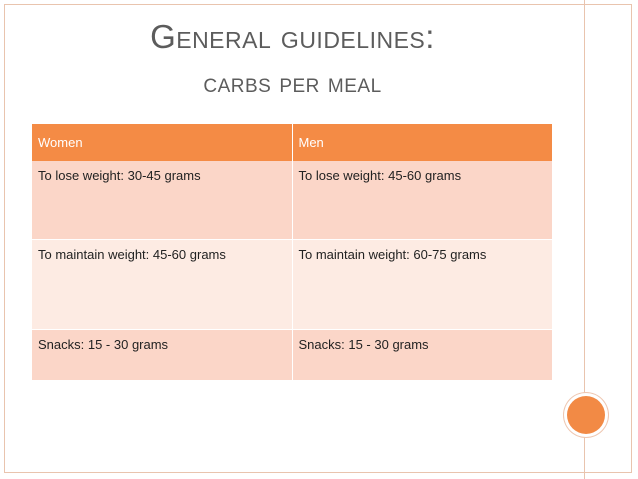 The image size is (638, 479). What do you see at coordinates (421, 142) in the screenshot?
I see `header-men: Men` at bounding box center [421, 142].